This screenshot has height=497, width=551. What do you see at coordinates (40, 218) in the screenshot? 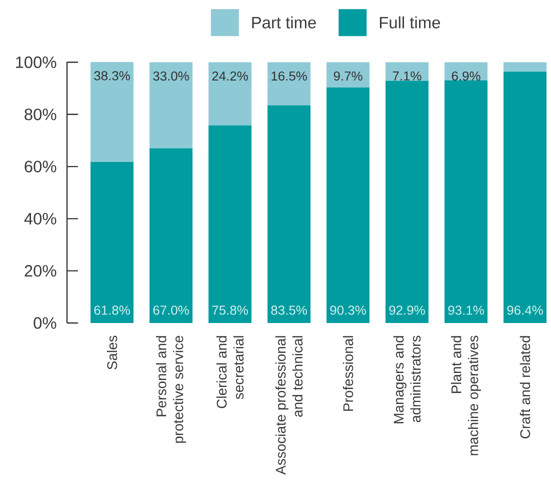
I see `y-tick-label: 40%` at bounding box center [40, 218].